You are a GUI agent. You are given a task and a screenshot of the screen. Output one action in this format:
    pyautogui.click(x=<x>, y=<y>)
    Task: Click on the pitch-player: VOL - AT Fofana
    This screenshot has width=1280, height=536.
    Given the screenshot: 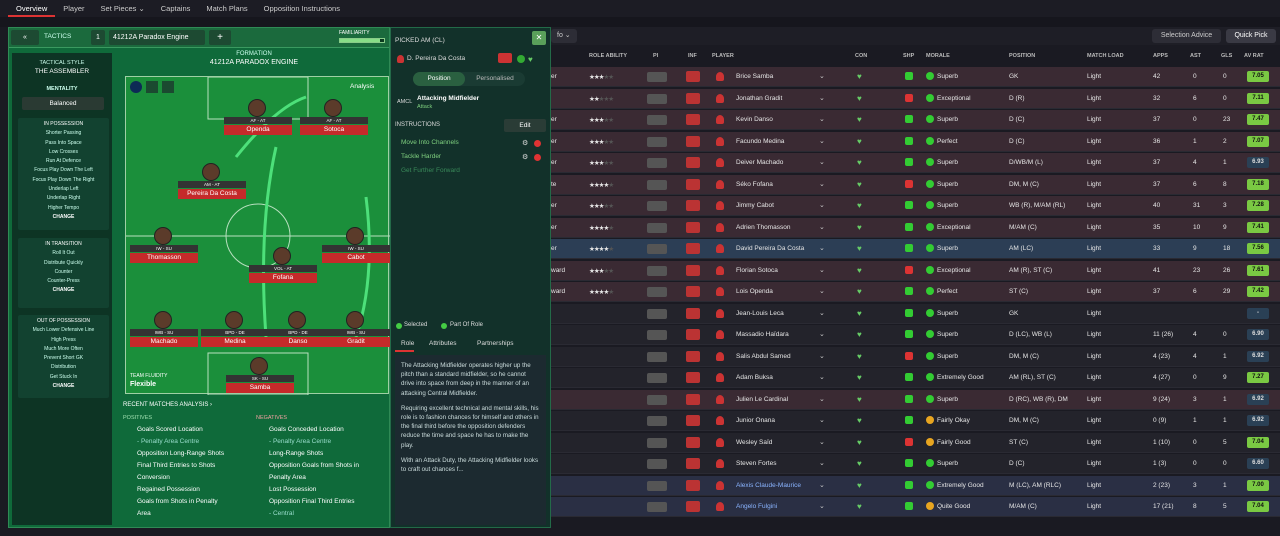 What is the action you would take?
    pyautogui.click(x=283, y=265)
    